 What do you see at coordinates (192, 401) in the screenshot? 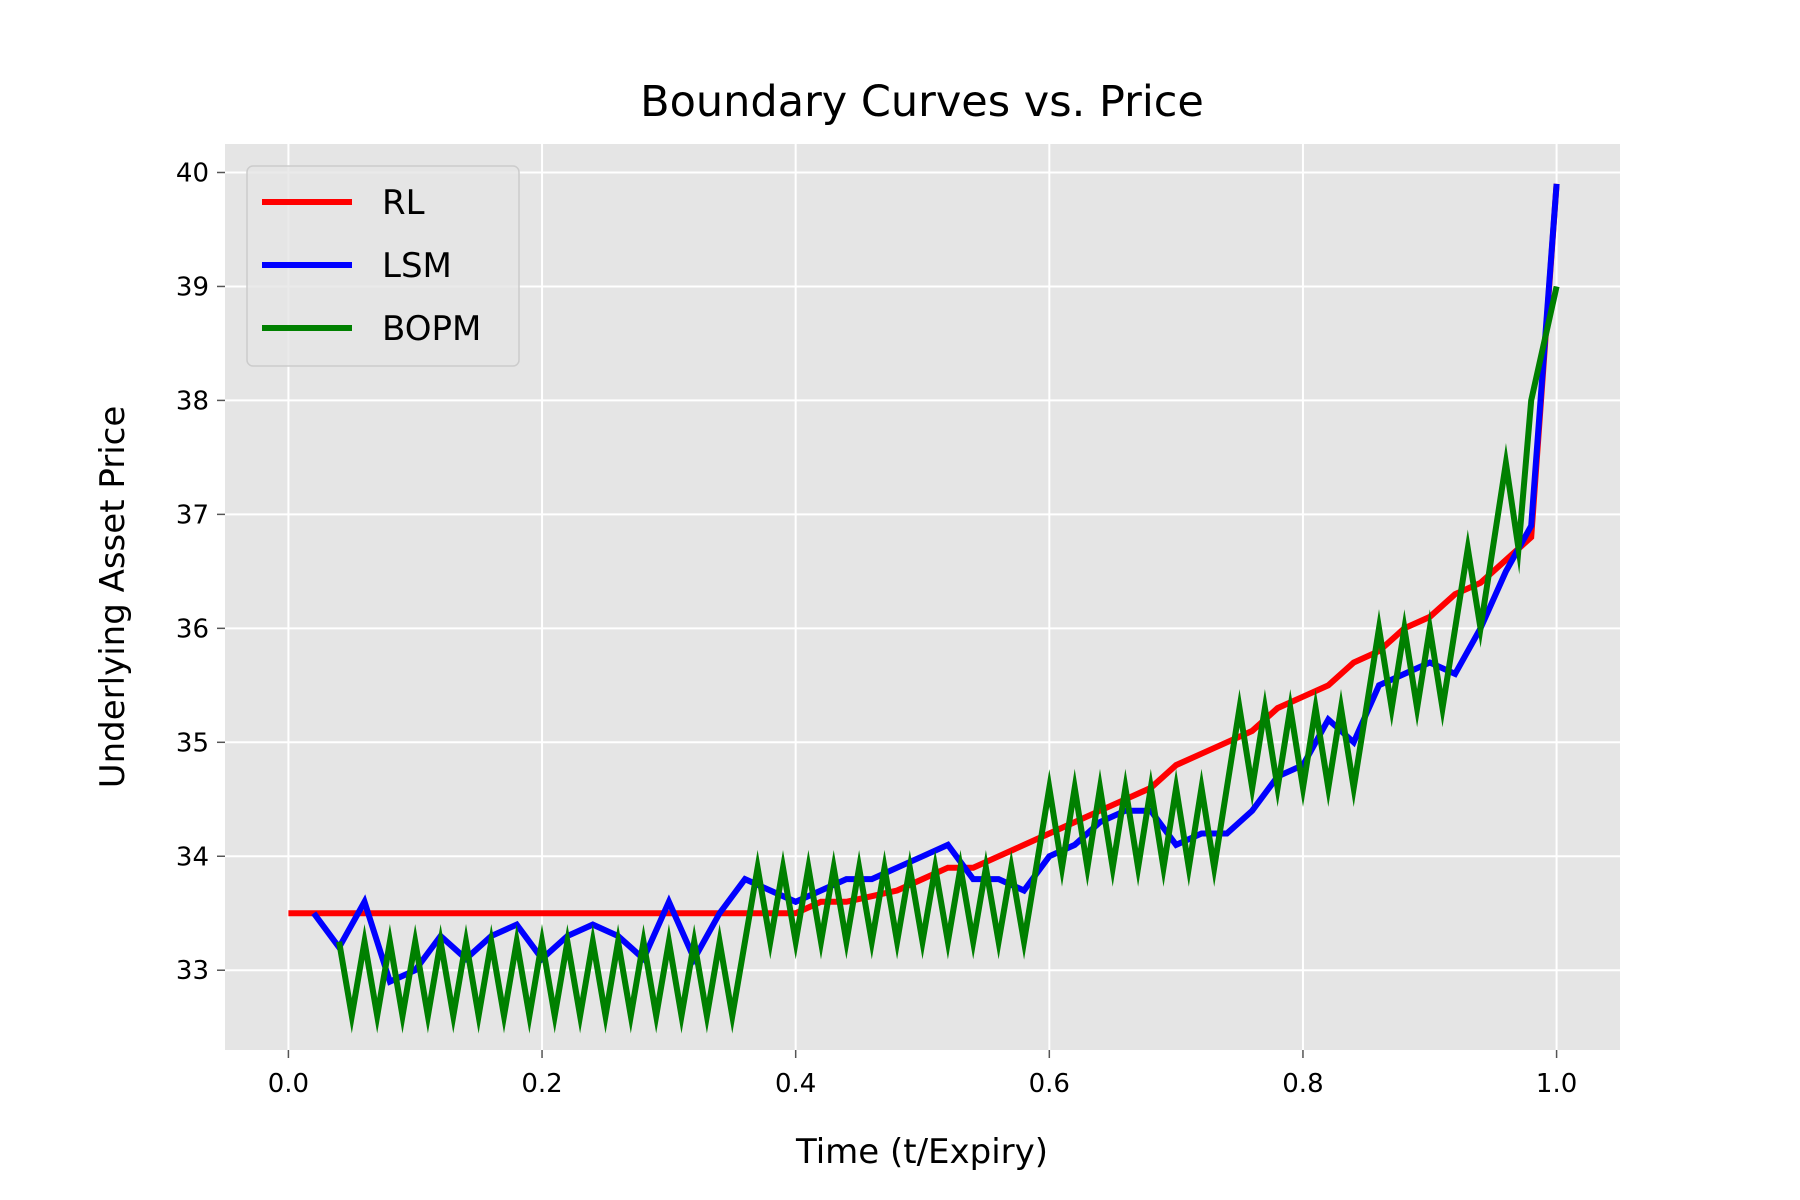
I see `y-tick-label: 38` at bounding box center [192, 401].